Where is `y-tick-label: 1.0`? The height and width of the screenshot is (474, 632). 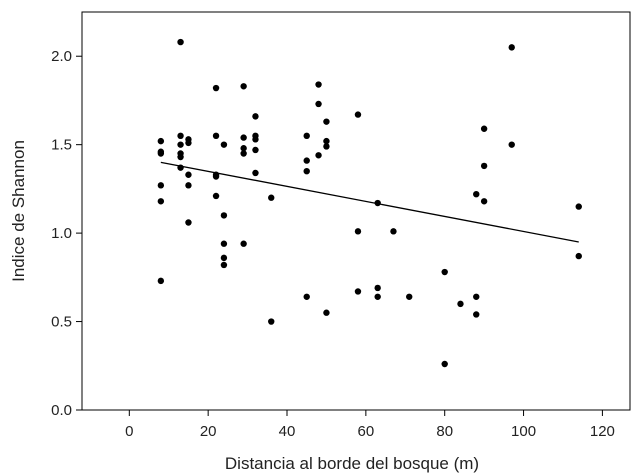
y-tick-label: 1.0 is located at coordinates (61, 233).